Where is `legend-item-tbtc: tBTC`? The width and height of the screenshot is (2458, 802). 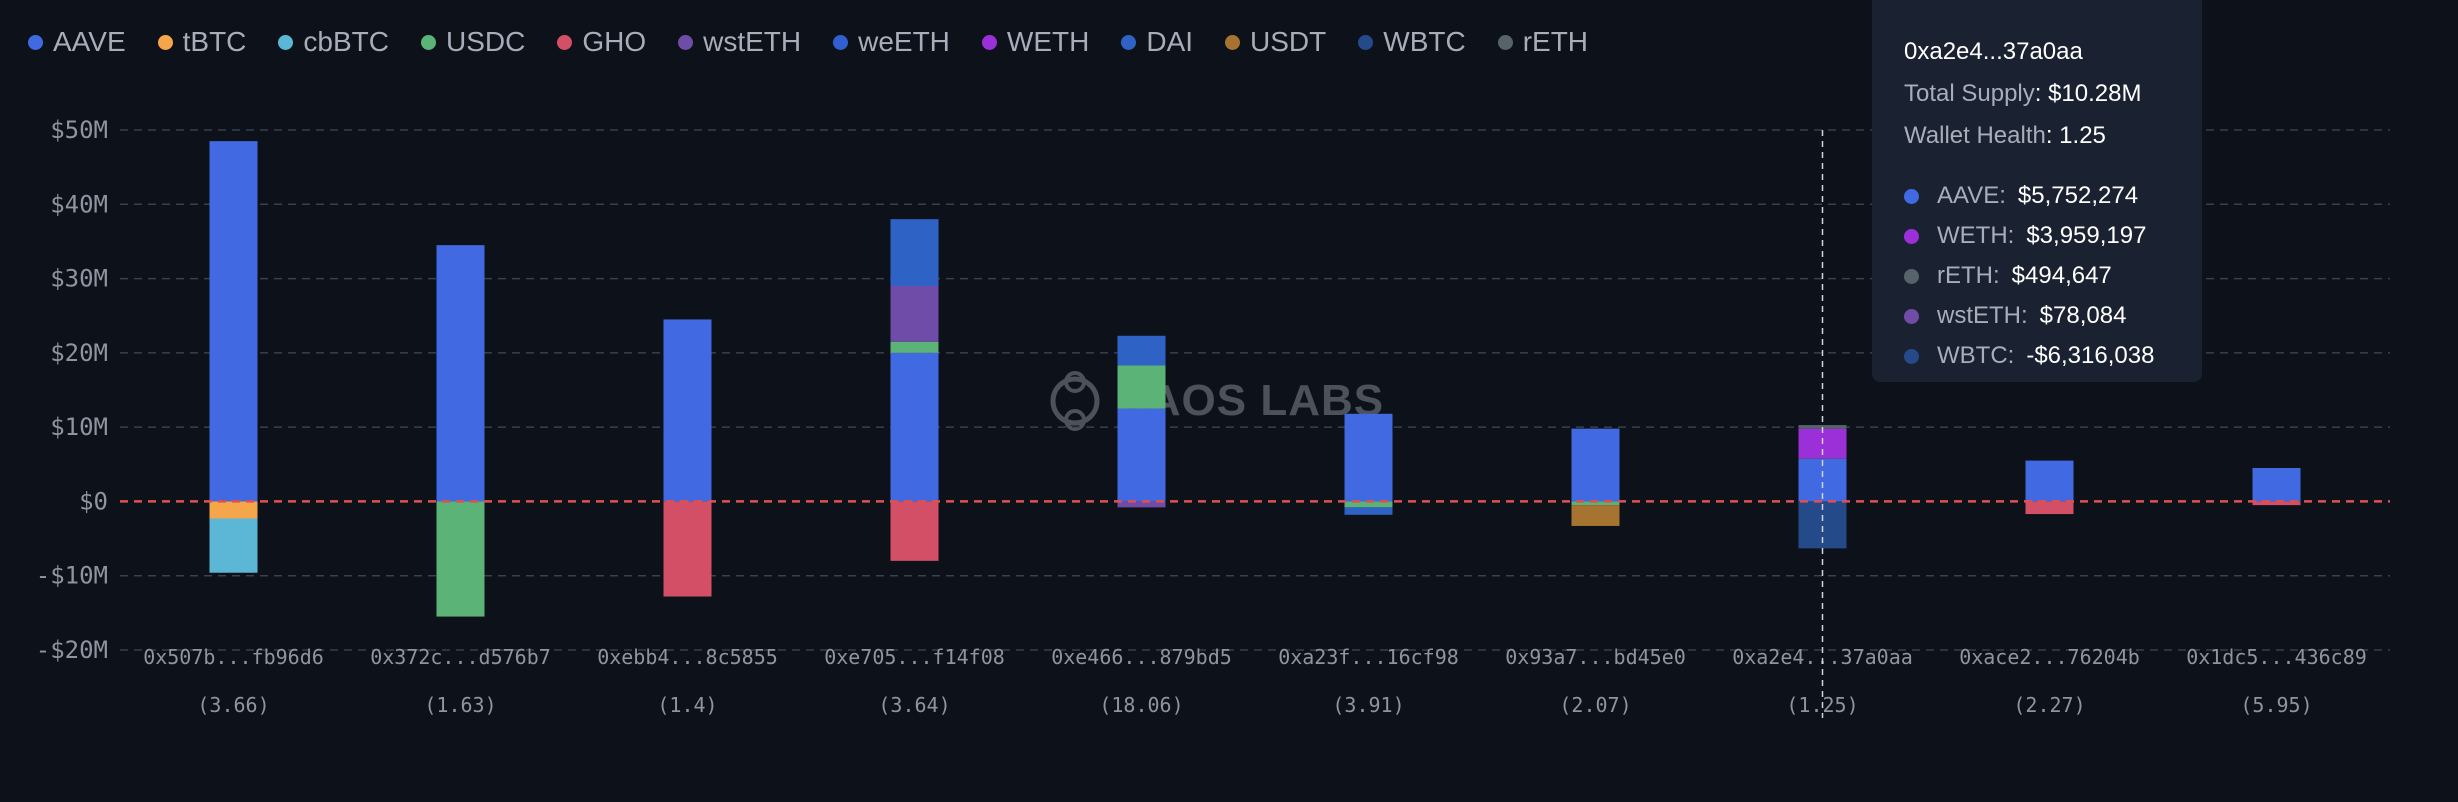 legend-item-tbtc: tBTC is located at coordinates (202, 42).